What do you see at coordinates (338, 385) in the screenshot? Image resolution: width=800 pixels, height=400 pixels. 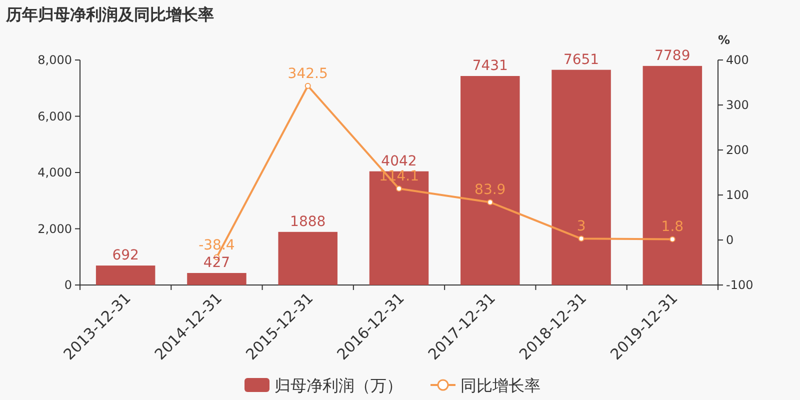 I see `legend-label: 归母净利润（万）` at bounding box center [338, 385].